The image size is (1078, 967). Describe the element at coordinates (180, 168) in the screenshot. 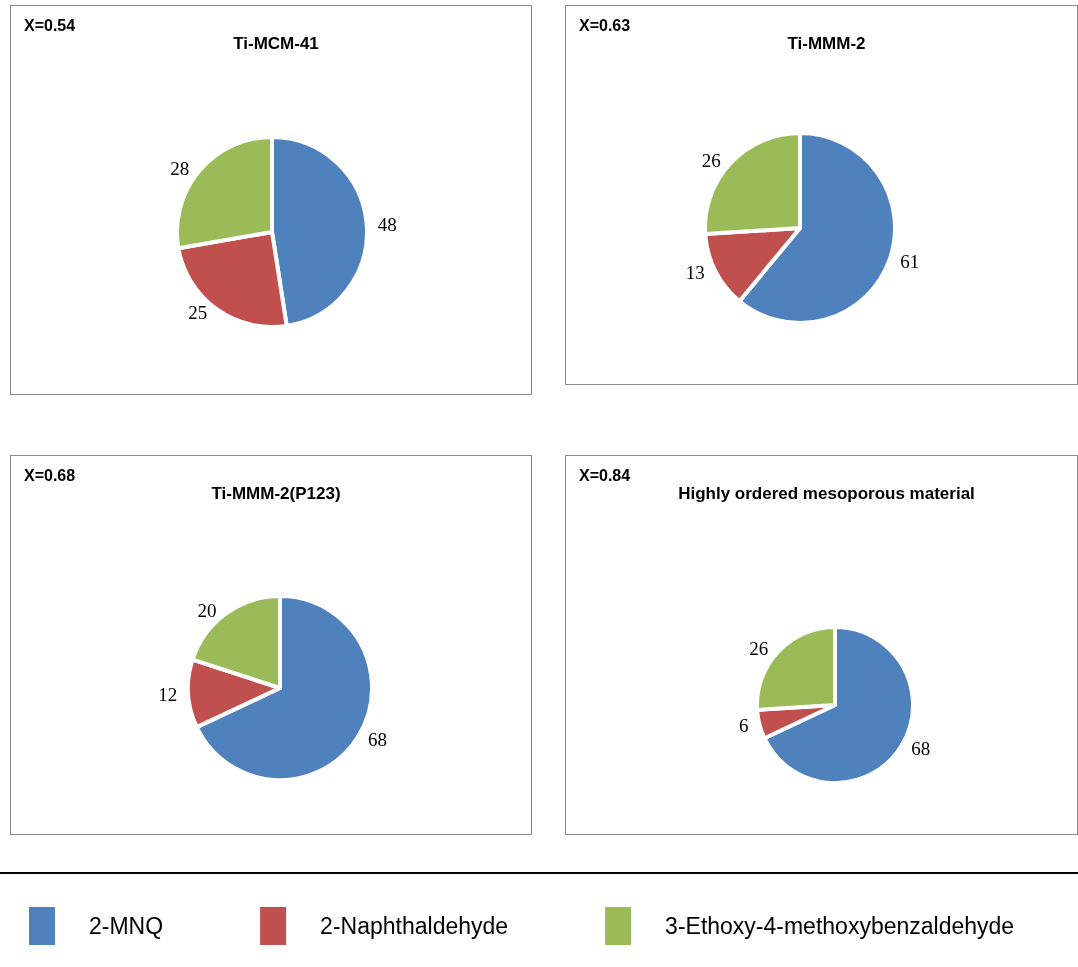

I see `data-label: 28` at that location.